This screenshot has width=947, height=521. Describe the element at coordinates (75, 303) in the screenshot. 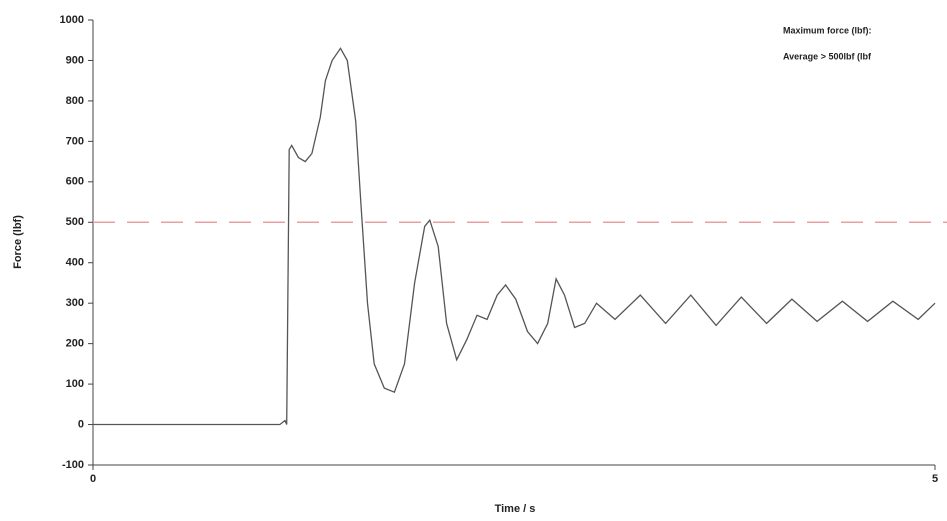

I see `y-tick-label: 300` at that location.